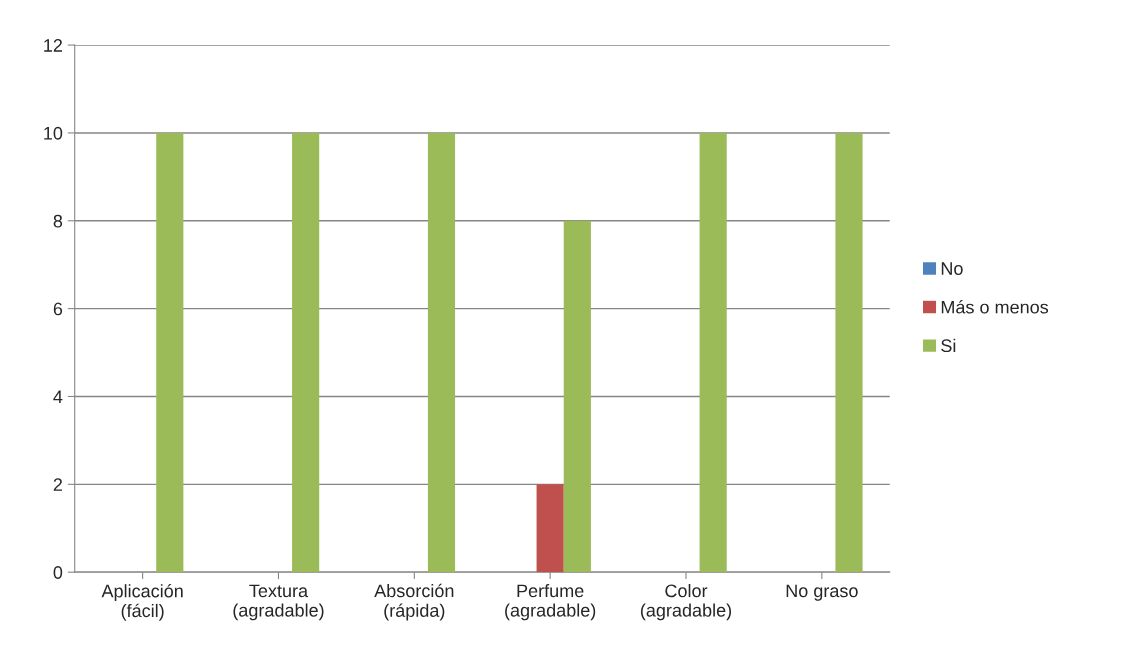 This screenshot has width=1132, height=663. Describe the element at coordinates (948, 345) in the screenshot. I see `legend-label: Si` at that location.